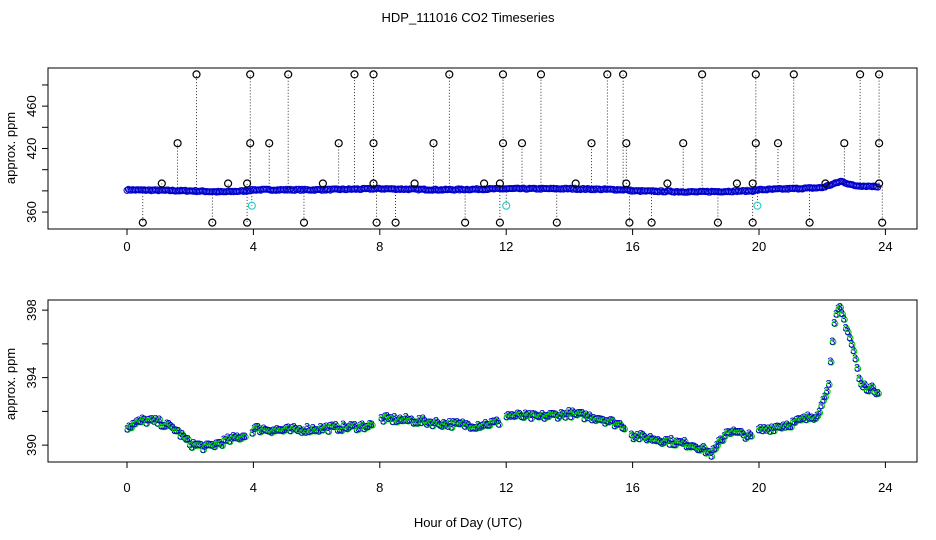  Describe the element at coordinates (632, 487) in the screenshot. I see `bottom-xtick-label: 16` at that location.